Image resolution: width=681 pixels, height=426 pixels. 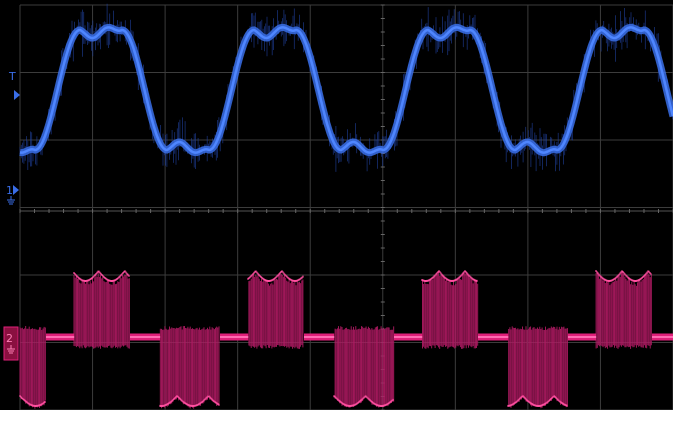 I want to click on screen-border-bottom, so click(x=340, y=418).